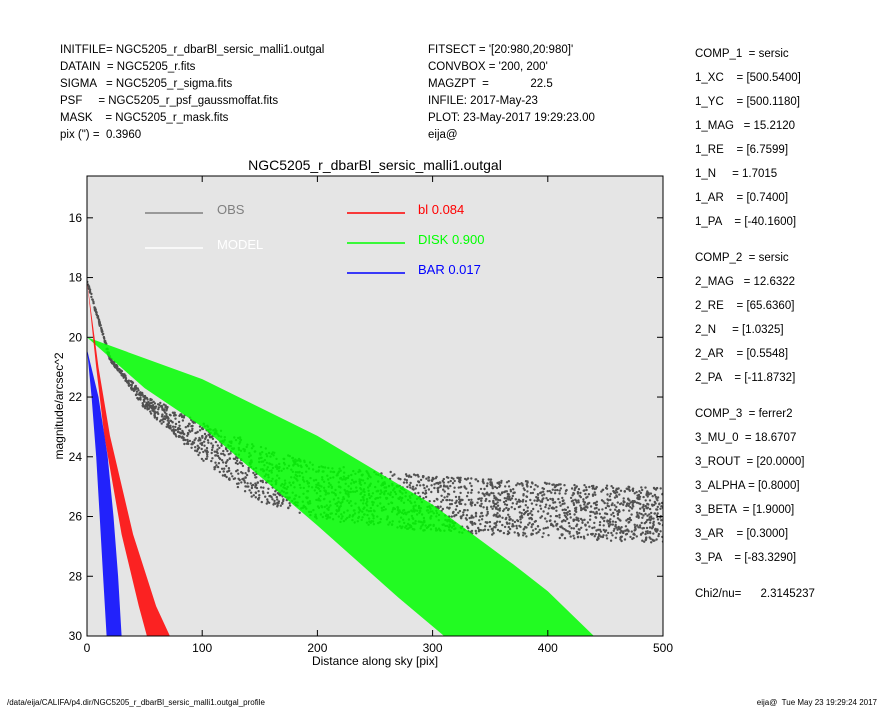 Image resolution: width=885 pixels, height=708 pixels. Describe the element at coordinates (146, 84) in the screenshot. I see `header-left-line: SIGMA = NGC5205_r_sigma.fits` at that location.